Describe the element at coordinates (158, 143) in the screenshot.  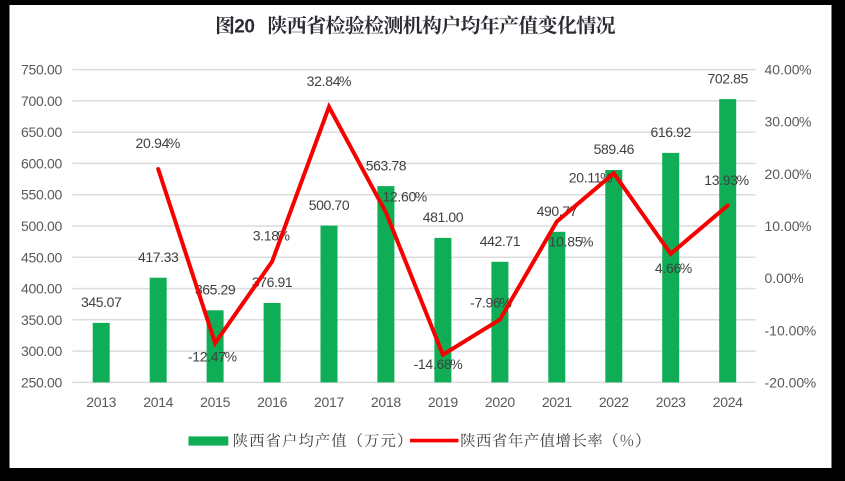
I see `svg-text: 20.94%` at that location.